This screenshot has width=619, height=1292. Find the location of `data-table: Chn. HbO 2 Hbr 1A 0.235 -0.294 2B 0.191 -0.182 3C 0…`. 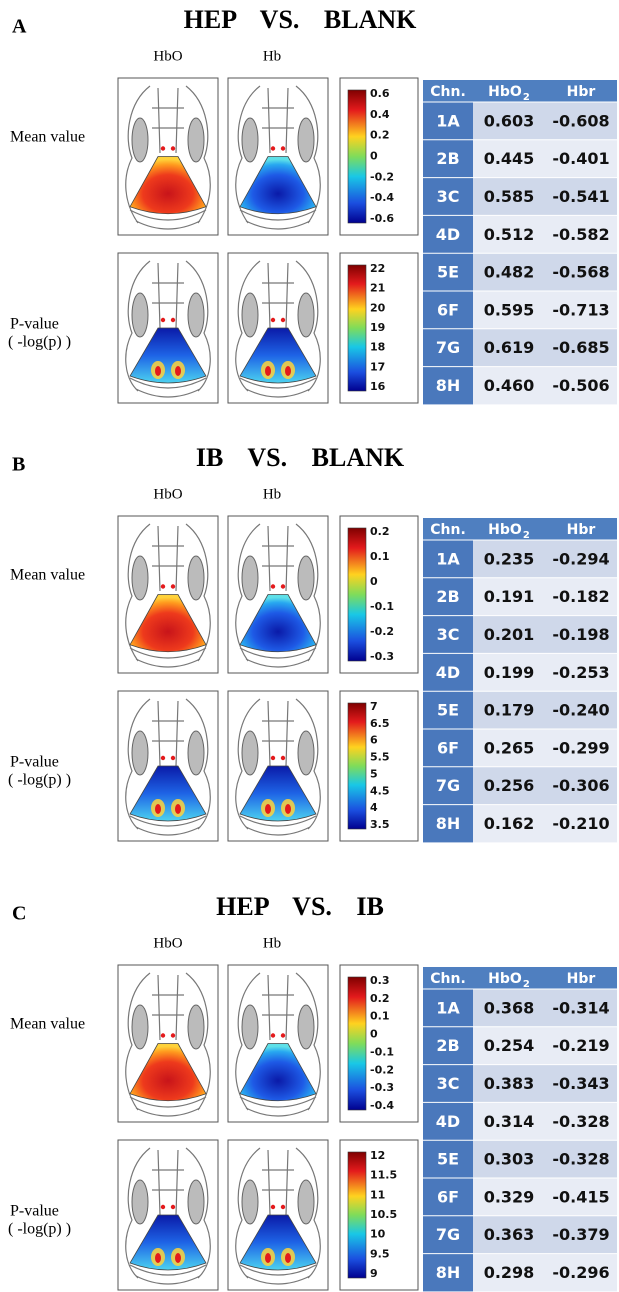

data-table: Chn. HbO 2 Hbr 1A 0.235 -0.294 2B 0.191 -0.182 3C 0… is located at coordinates (520, 680).